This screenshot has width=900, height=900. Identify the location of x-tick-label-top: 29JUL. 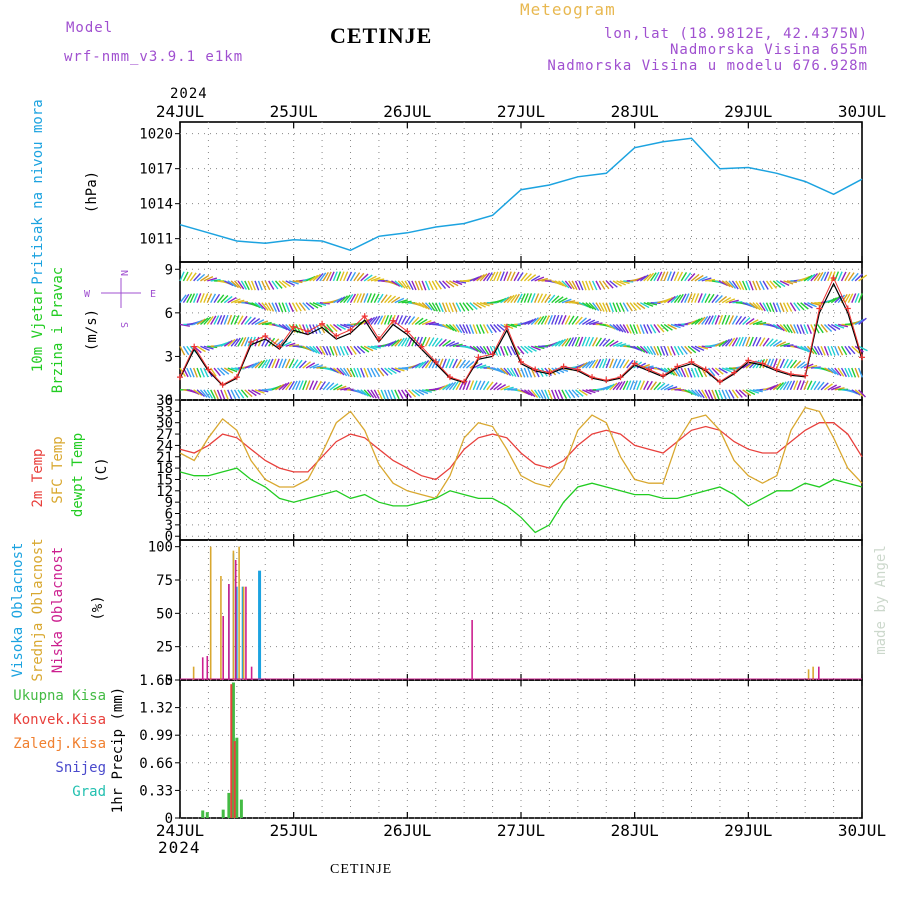
(748, 111).